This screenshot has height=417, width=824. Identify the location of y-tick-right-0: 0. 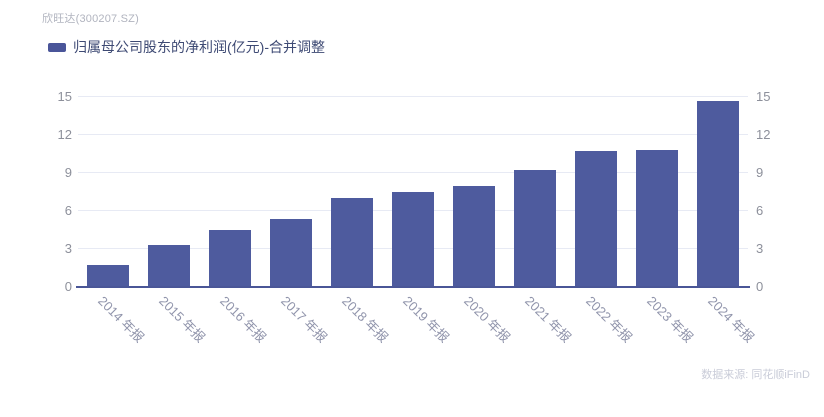
(760, 286).